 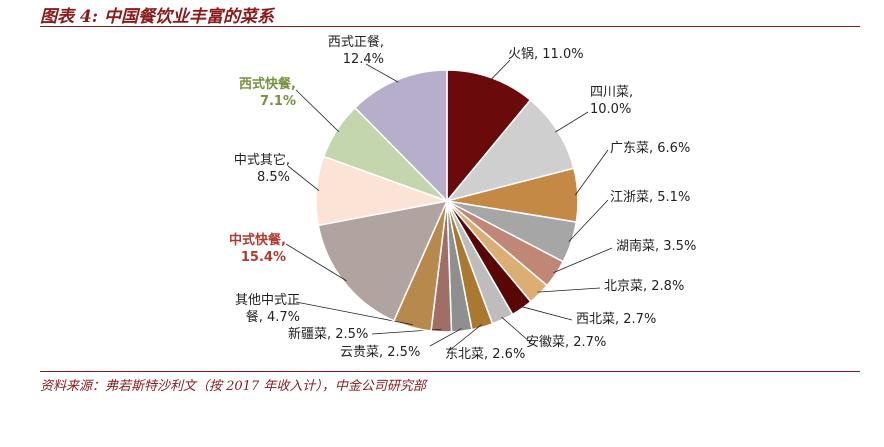 I want to click on title-rule, so click(x=450, y=26).